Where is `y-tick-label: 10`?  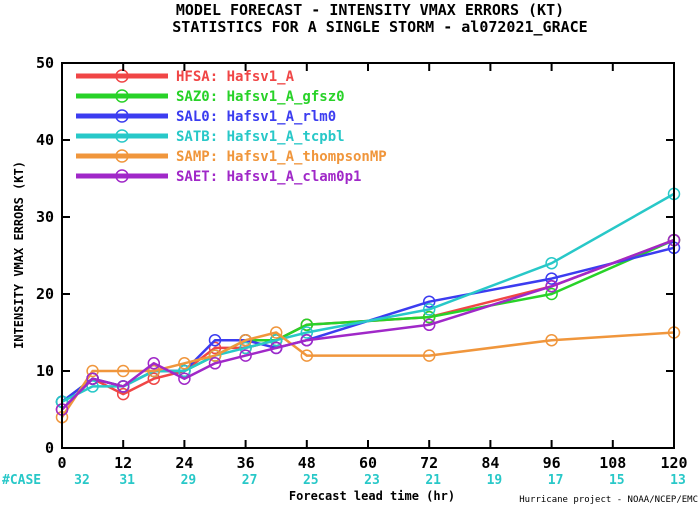
y-tick-label: 10 is located at coordinates (45, 371).